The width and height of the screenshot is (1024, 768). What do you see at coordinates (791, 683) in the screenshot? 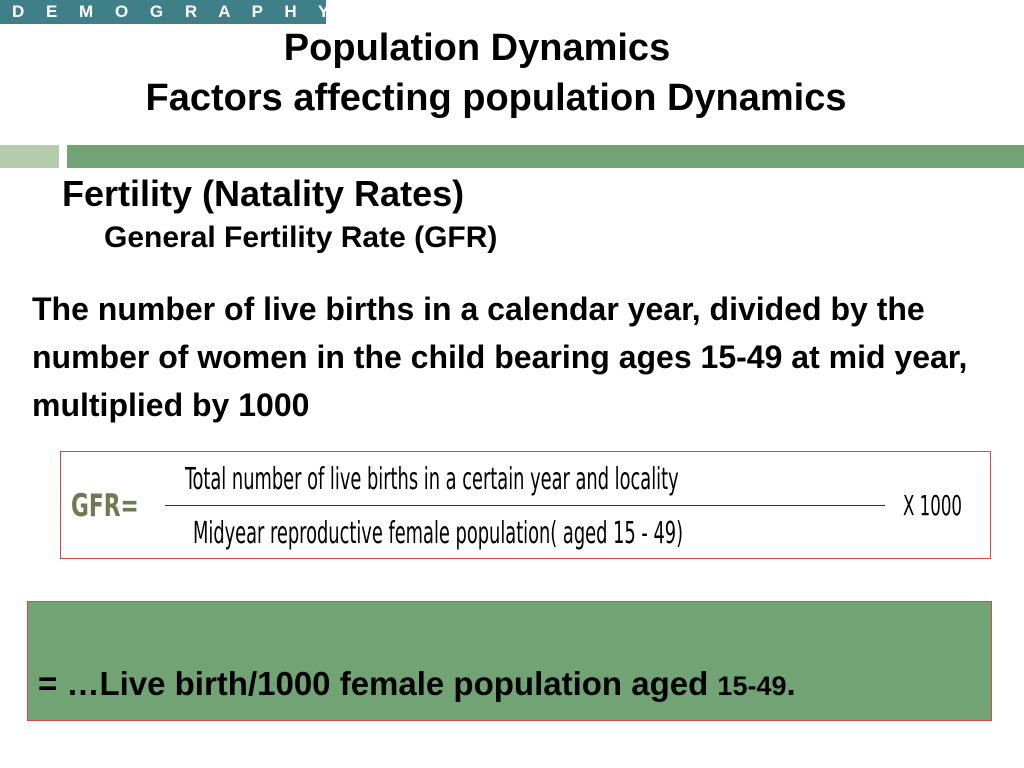
I see `result-period: .` at bounding box center [791, 683].